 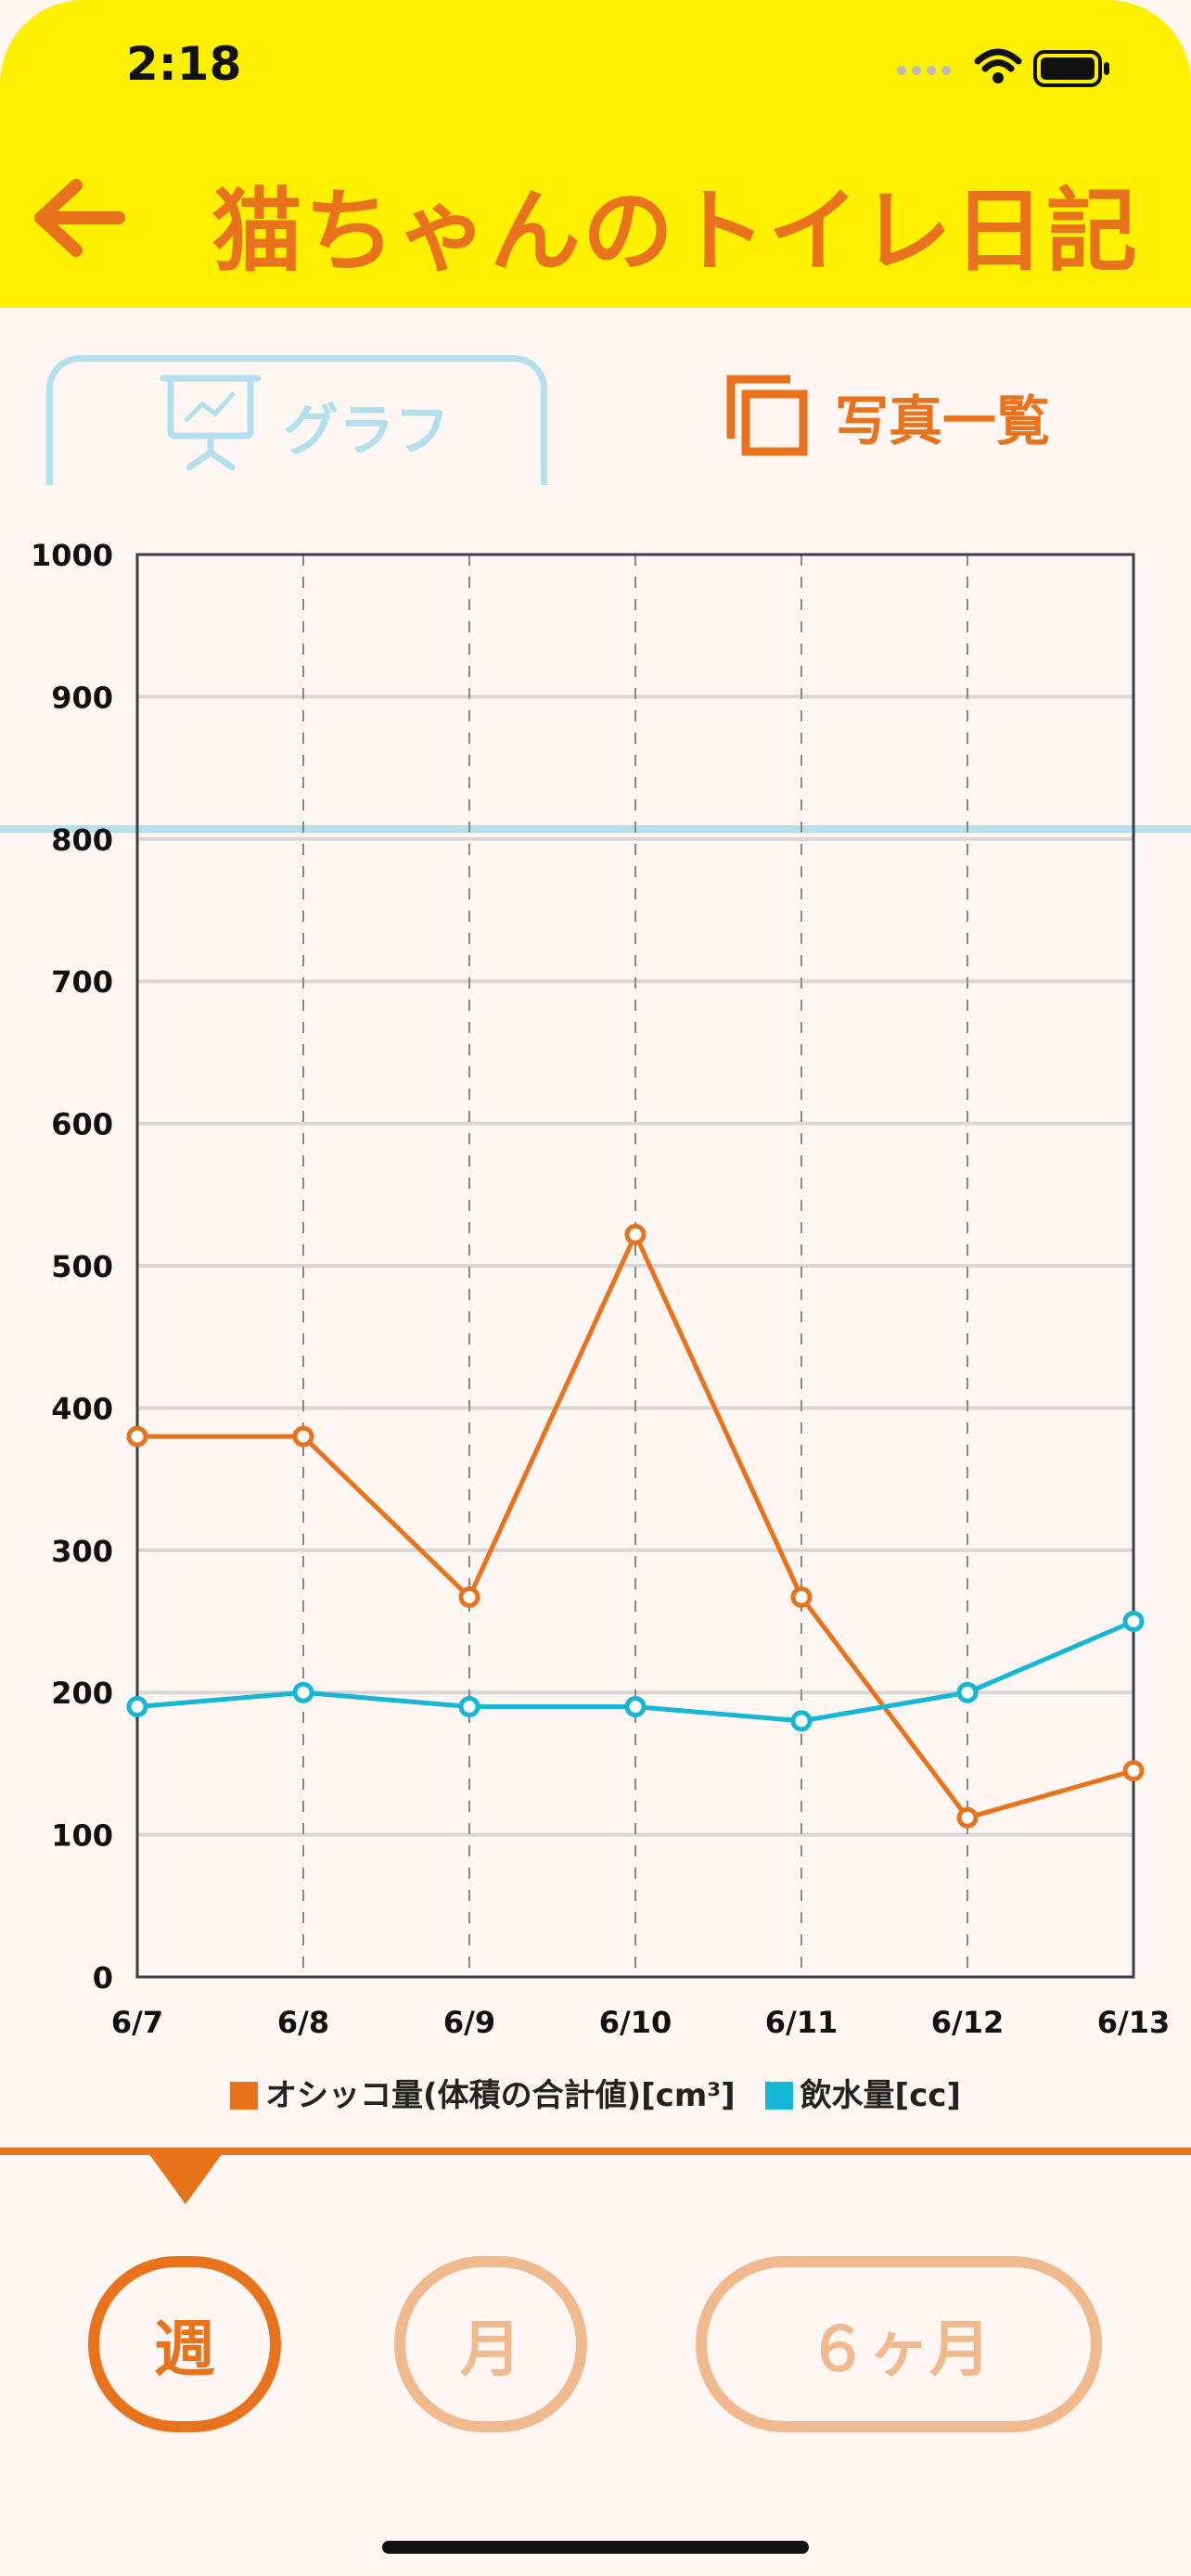 I want to click on chart-legend: オシッコ量(体積の合計値)[cm³] 飲水量[cc], so click(x=595, y=2092).